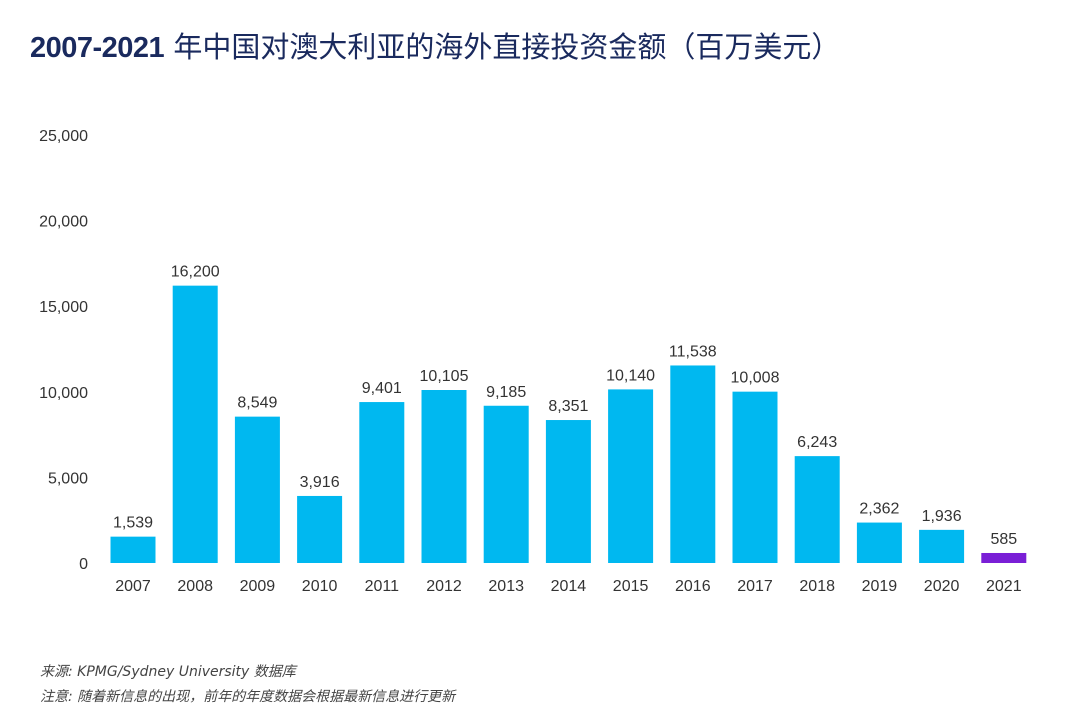 This screenshot has height=727, width=1080. Describe the element at coordinates (195, 586) in the screenshot. I see `x-tick-label-2008: 2008` at that location.